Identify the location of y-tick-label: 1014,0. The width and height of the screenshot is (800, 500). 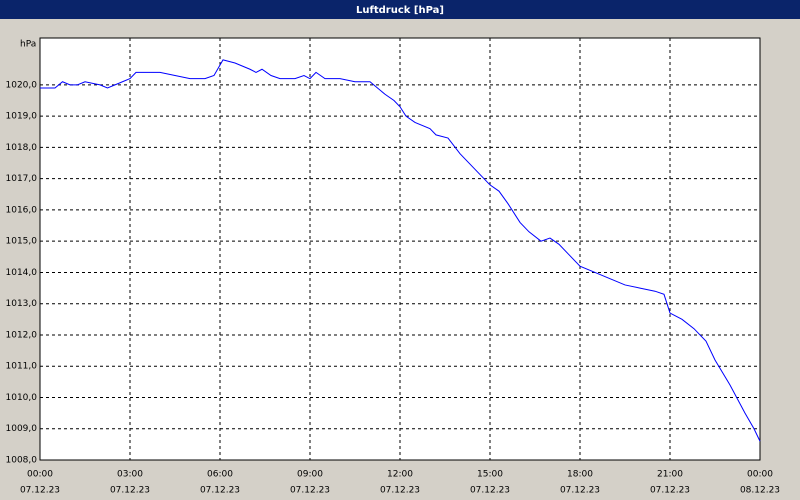
(22, 273).